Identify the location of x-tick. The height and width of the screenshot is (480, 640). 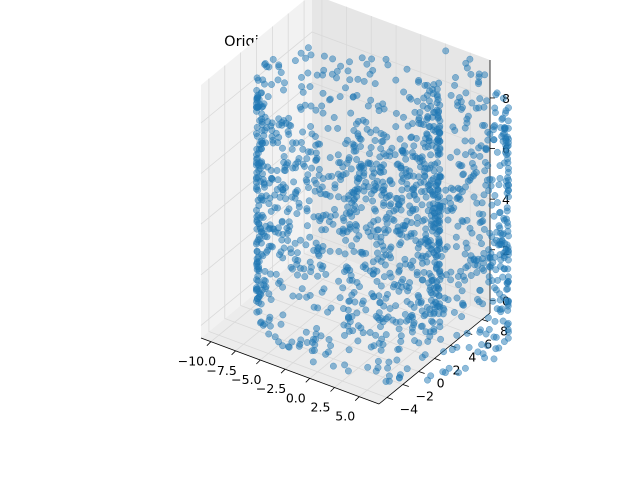
(283, 371).